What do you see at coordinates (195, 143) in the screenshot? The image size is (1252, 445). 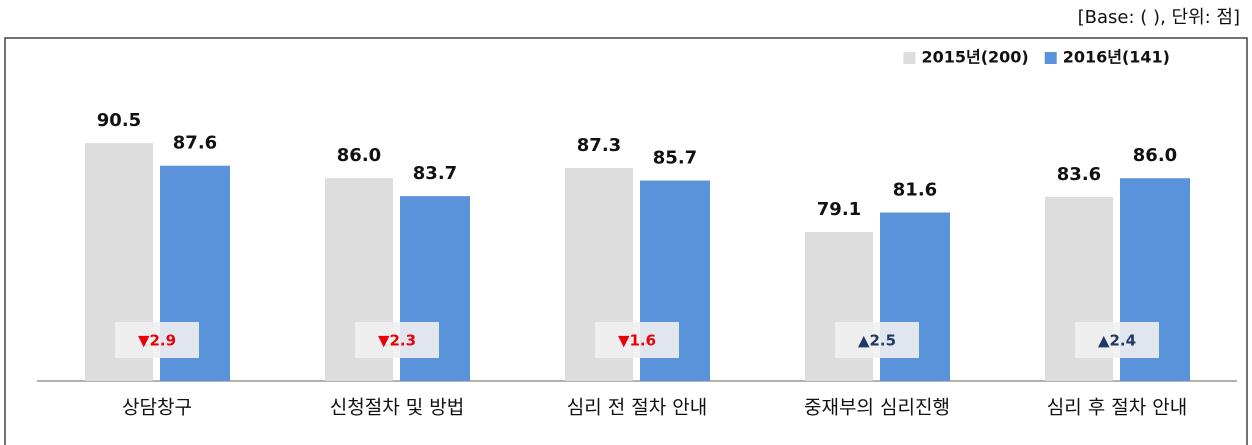 I see `value-label: 87.6` at bounding box center [195, 143].